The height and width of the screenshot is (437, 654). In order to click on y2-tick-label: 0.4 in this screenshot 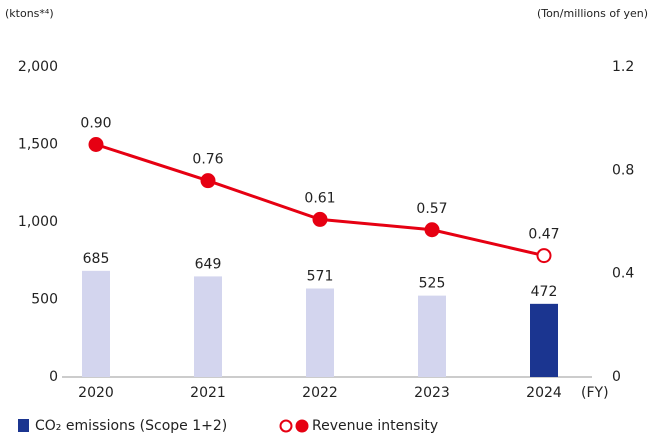, I will do `click(623, 274)`.